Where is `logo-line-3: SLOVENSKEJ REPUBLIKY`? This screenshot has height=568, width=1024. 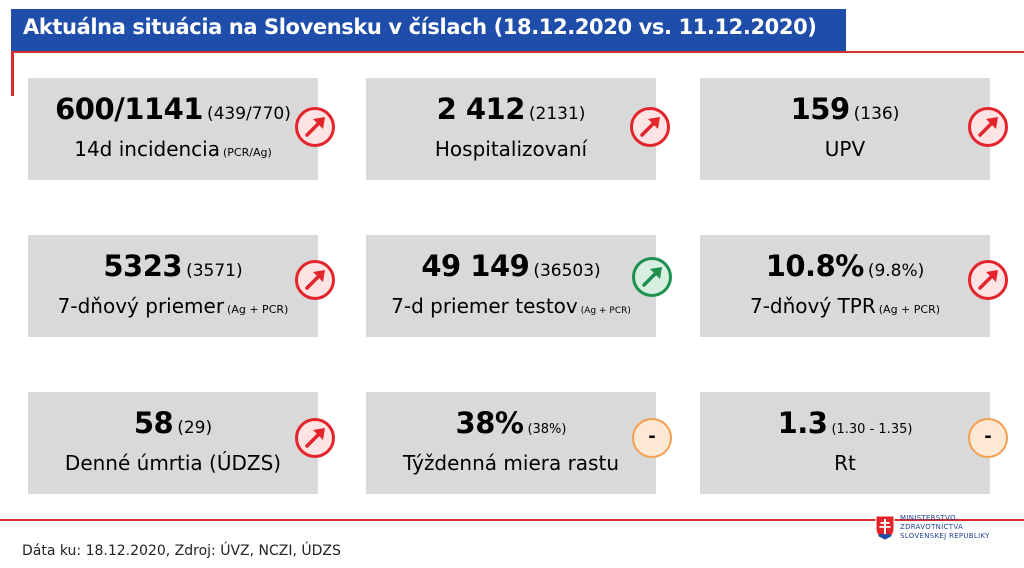
logo-line-3: SLOVENSKEJ REPUBLIKY is located at coordinates (945, 536).